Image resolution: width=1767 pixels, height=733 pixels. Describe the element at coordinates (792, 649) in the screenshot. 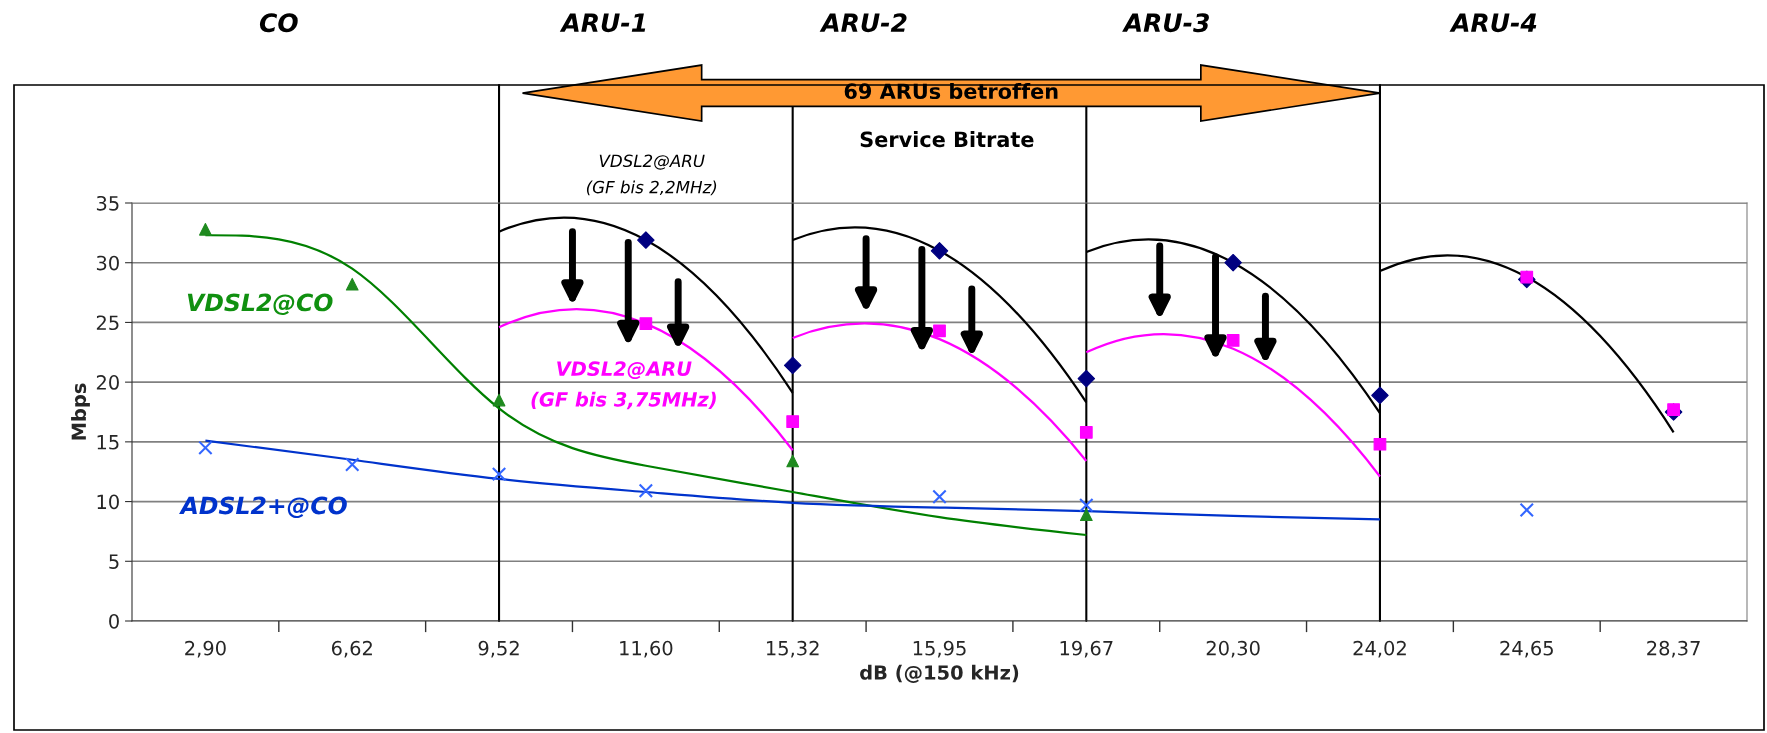

I see `x-tick-label: 15,32` at that location.